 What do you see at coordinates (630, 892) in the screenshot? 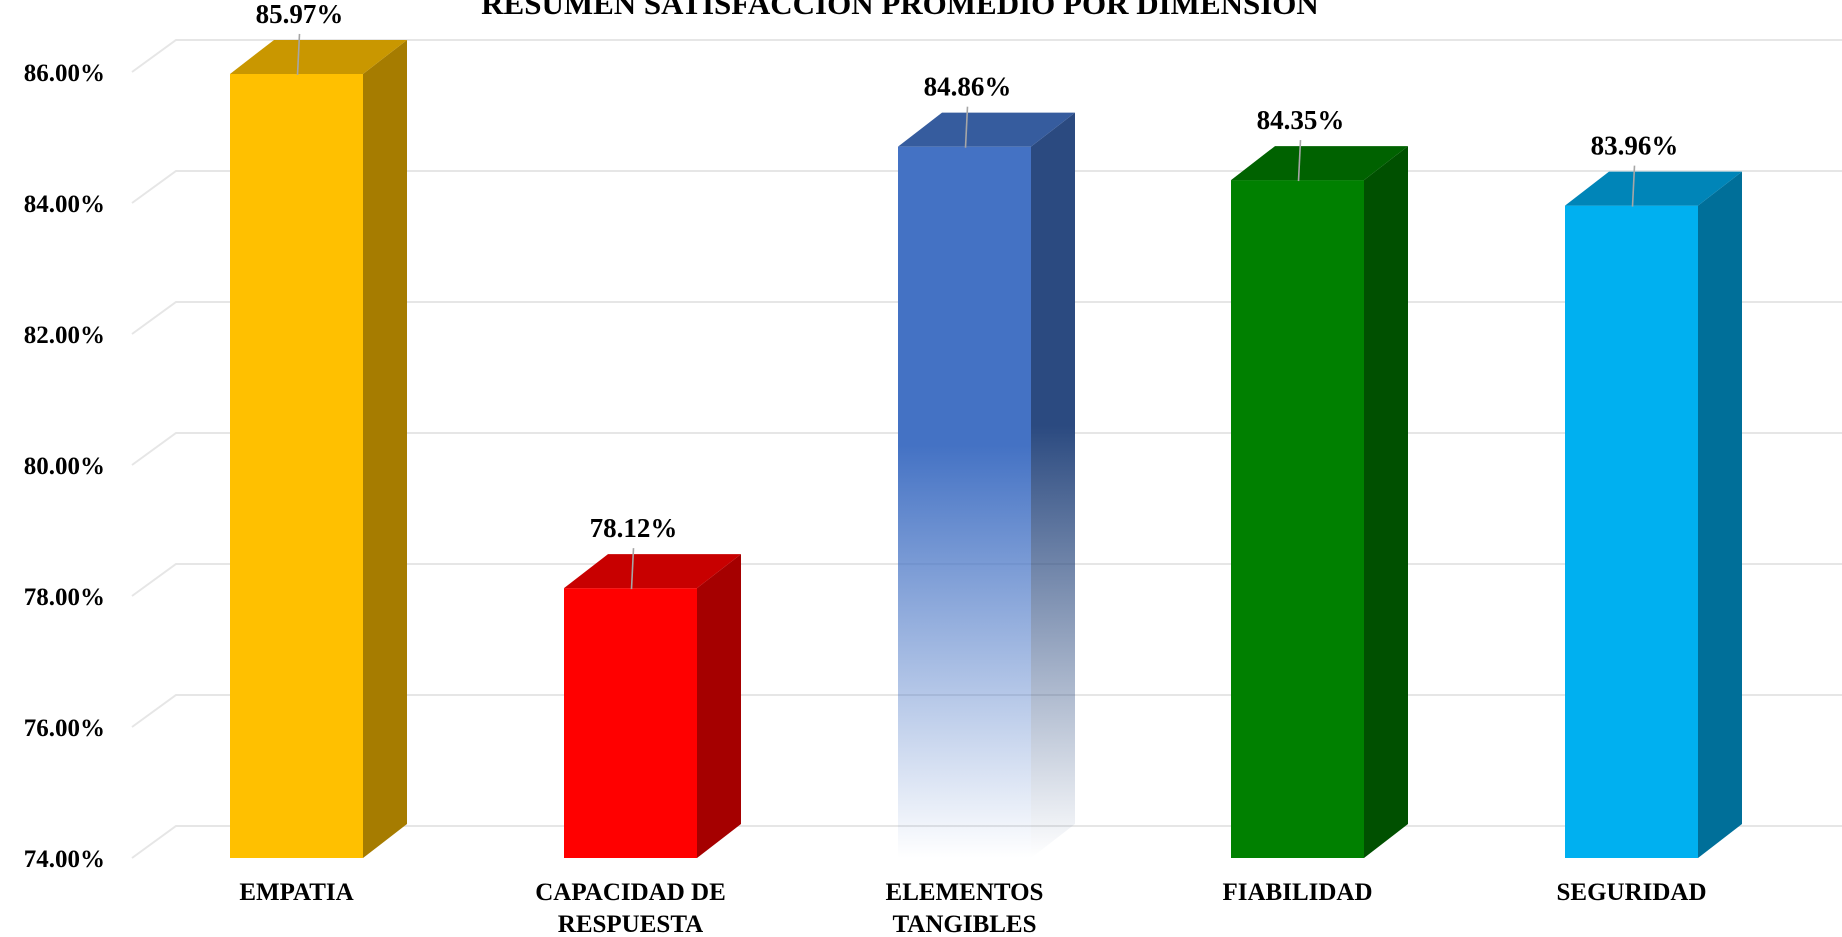
I see `x-category-label-line: CAPACIDAD DE` at bounding box center [630, 892].